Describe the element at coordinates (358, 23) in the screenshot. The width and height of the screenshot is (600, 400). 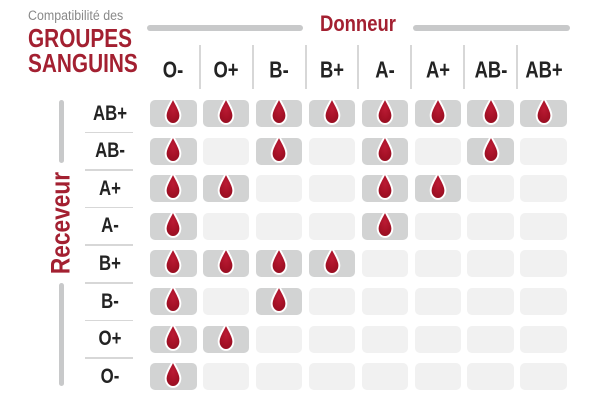
I see `donor-axis-title: Donneur` at that location.